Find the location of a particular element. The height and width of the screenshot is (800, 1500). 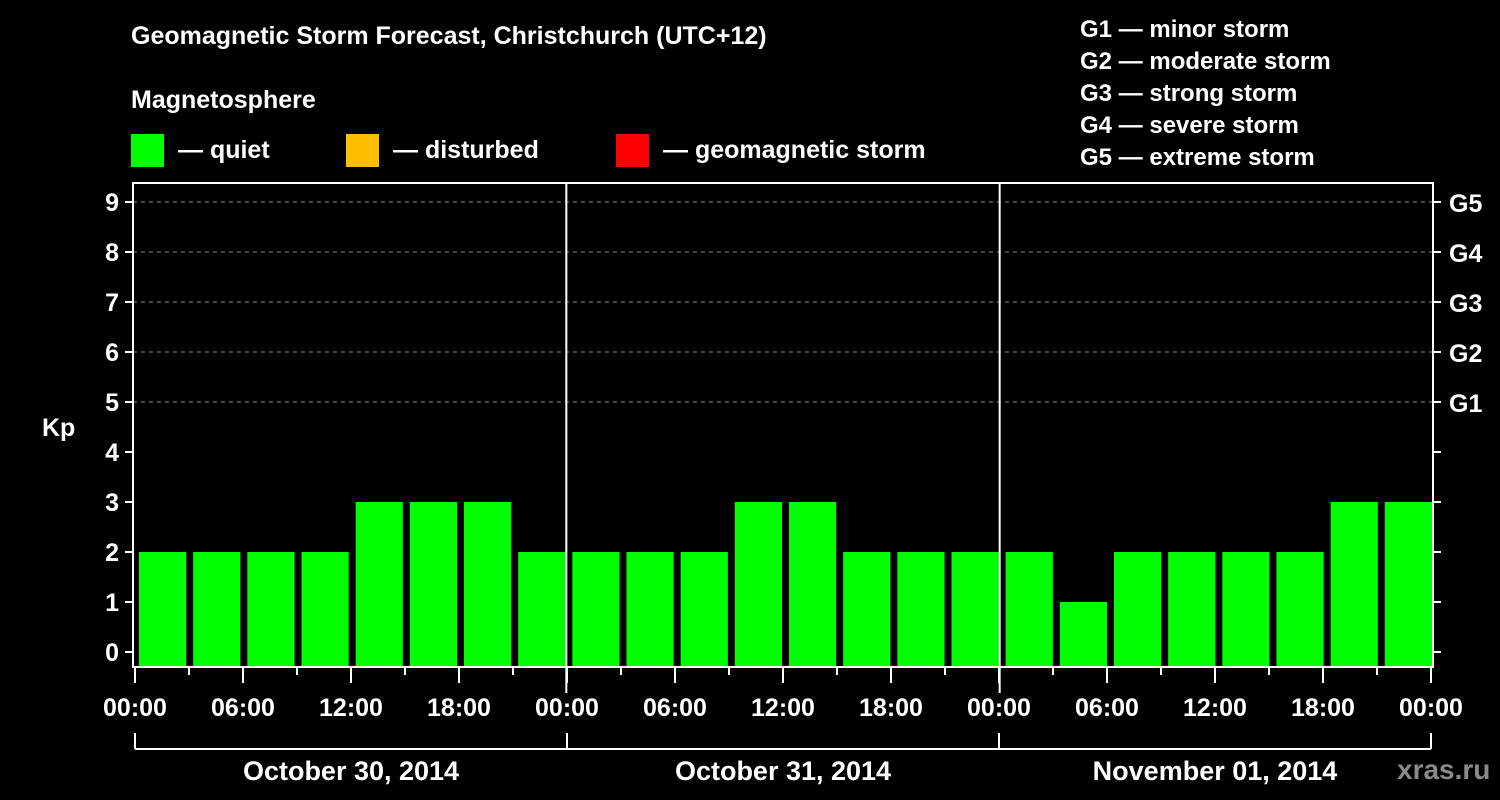

storm-scale-g5: G5 — extreme storm is located at coordinates (1197, 157).